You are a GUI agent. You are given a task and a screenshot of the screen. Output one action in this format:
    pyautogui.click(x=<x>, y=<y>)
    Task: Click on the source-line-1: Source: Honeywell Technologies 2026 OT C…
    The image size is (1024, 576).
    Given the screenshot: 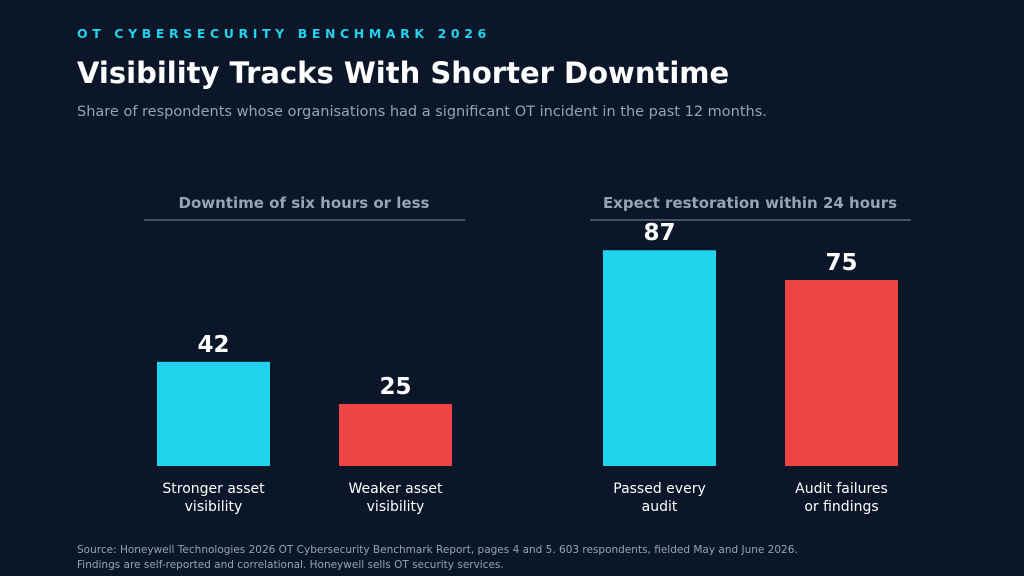 What is the action you would take?
    pyautogui.click(x=437, y=550)
    